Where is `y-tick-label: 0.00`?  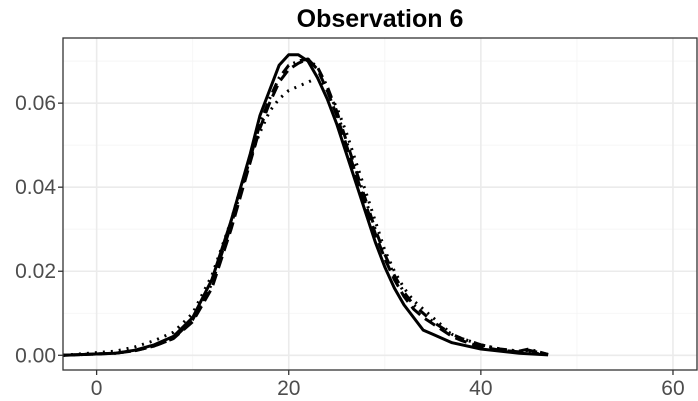 y-tick-label: 0.00 is located at coordinates (35, 355).